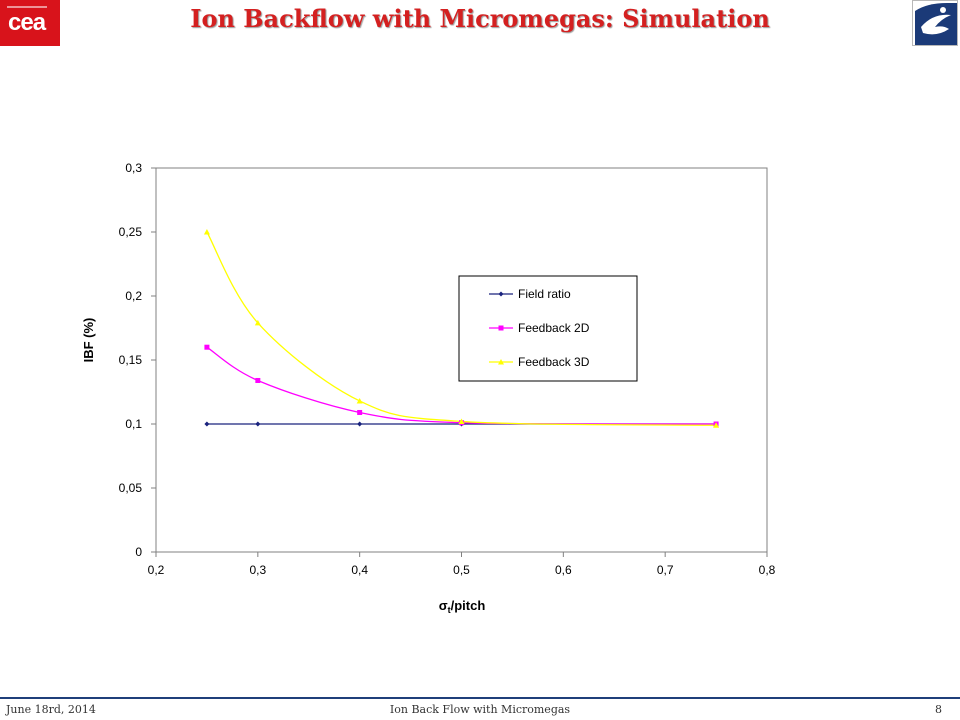 The height and width of the screenshot is (720, 960). What do you see at coordinates (480, 18) in the screenshot?
I see `slide-title: Ion Backflow with Micromegas: Simulation` at bounding box center [480, 18].